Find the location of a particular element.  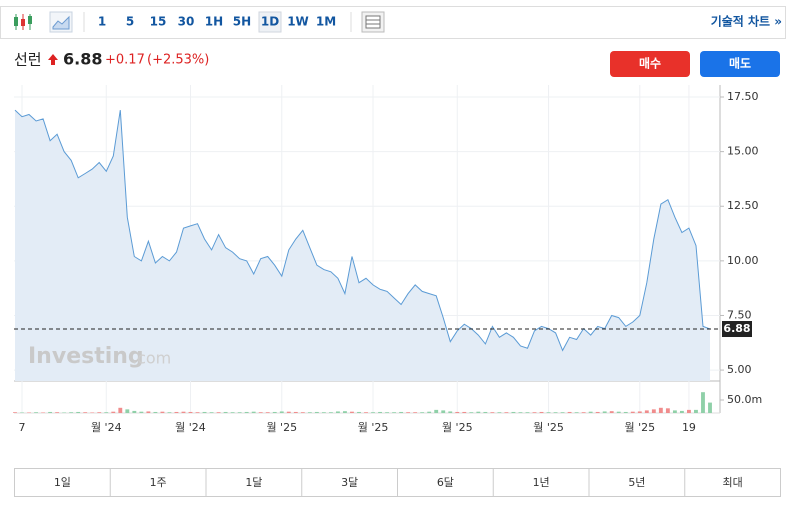

interval-button: 1 is located at coordinates (102, 22).